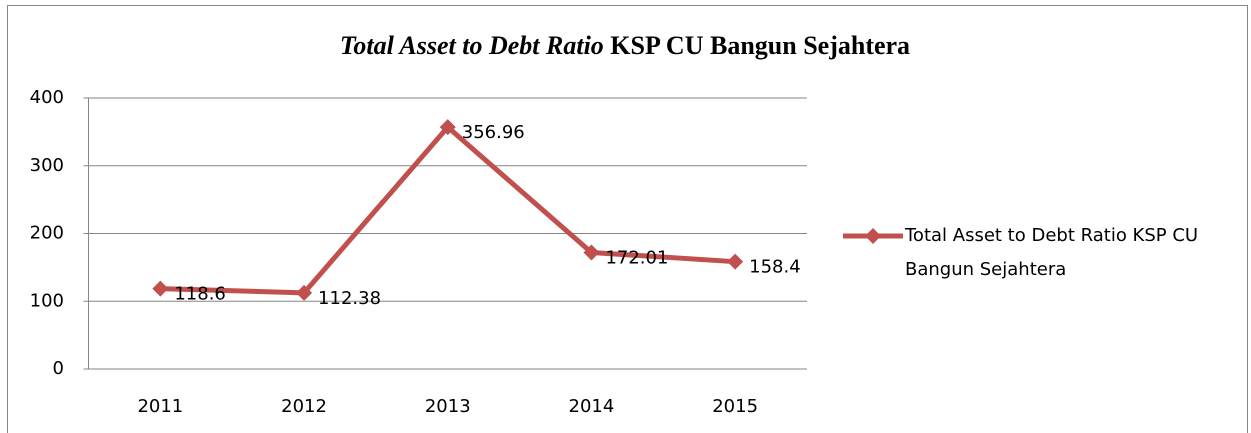 The image size is (1251, 433). What do you see at coordinates (472, 45) in the screenshot?
I see `title-italic: Total Asset to Debt Ratio` at bounding box center [472, 45].